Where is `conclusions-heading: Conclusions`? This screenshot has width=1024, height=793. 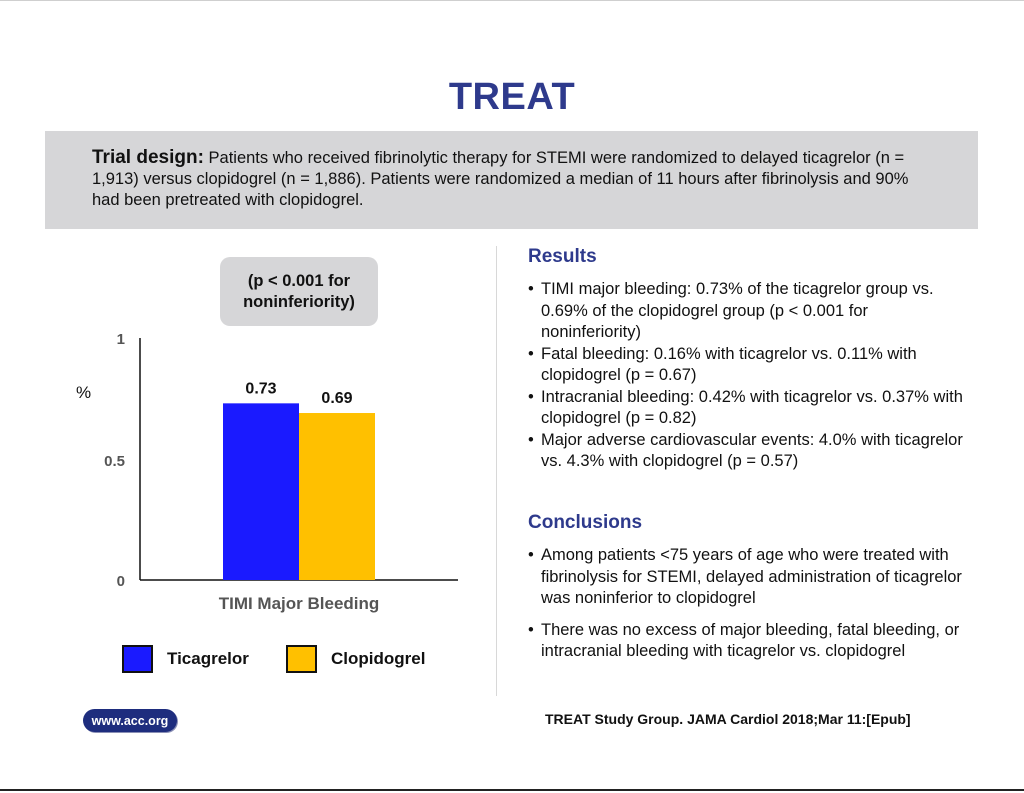 conclusions-heading: Conclusions is located at coordinates (585, 522).